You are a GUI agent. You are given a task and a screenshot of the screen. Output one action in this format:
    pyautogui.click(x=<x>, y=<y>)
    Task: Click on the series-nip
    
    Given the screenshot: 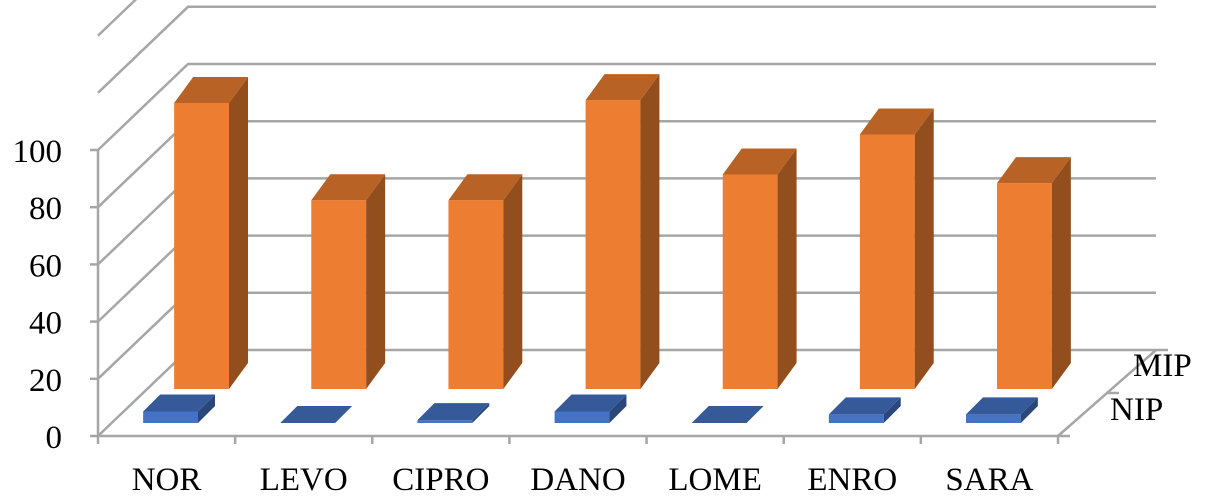 What is the action you would take?
    pyautogui.click(x=590, y=408)
    